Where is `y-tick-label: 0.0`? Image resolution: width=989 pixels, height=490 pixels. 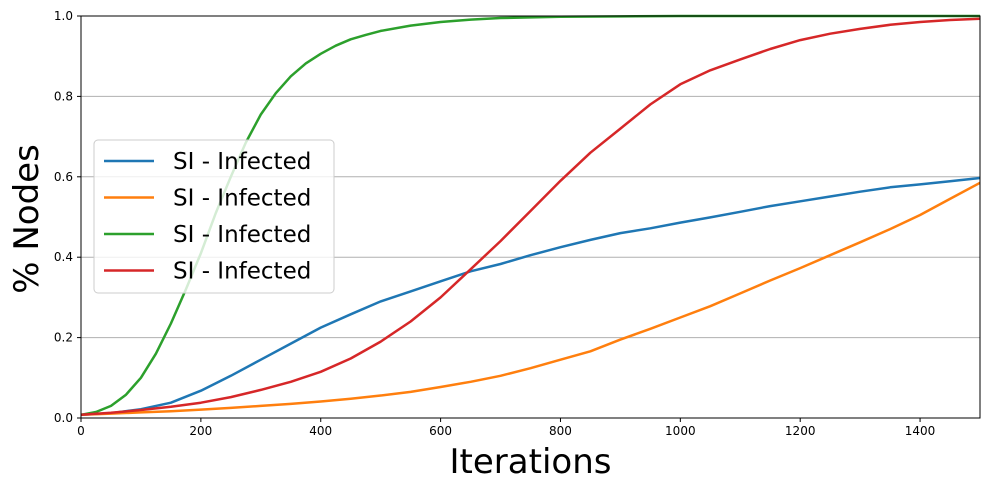 y-tick-label: 0.0 is located at coordinates (63, 418).